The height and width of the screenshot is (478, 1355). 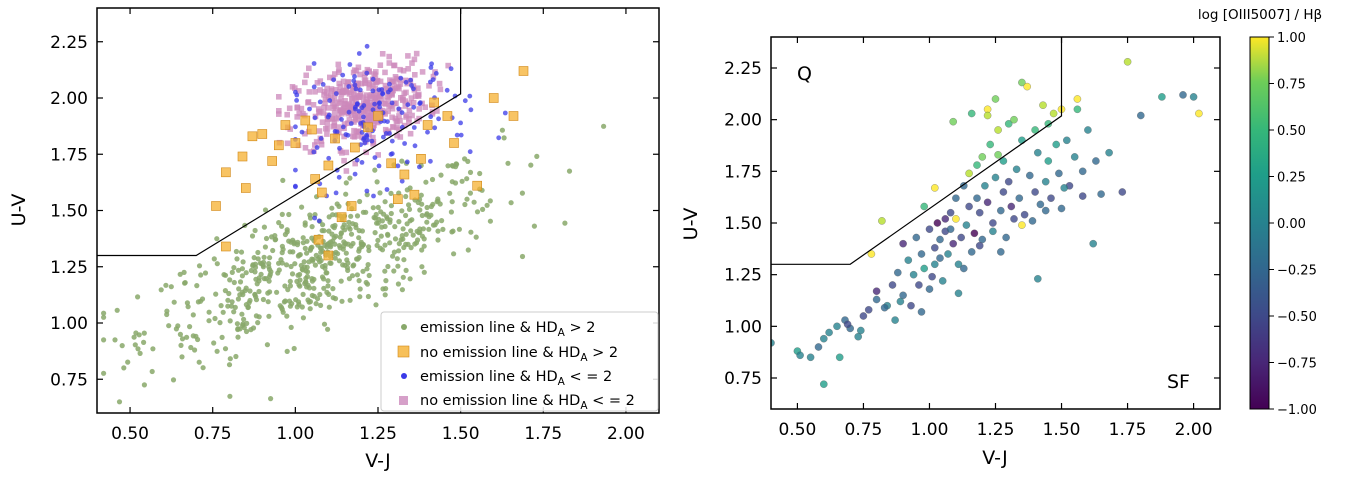 What do you see at coordinates (1297, 364) in the screenshot?
I see `colorbar-tick-label: −0.75` at bounding box center [1297, 364].